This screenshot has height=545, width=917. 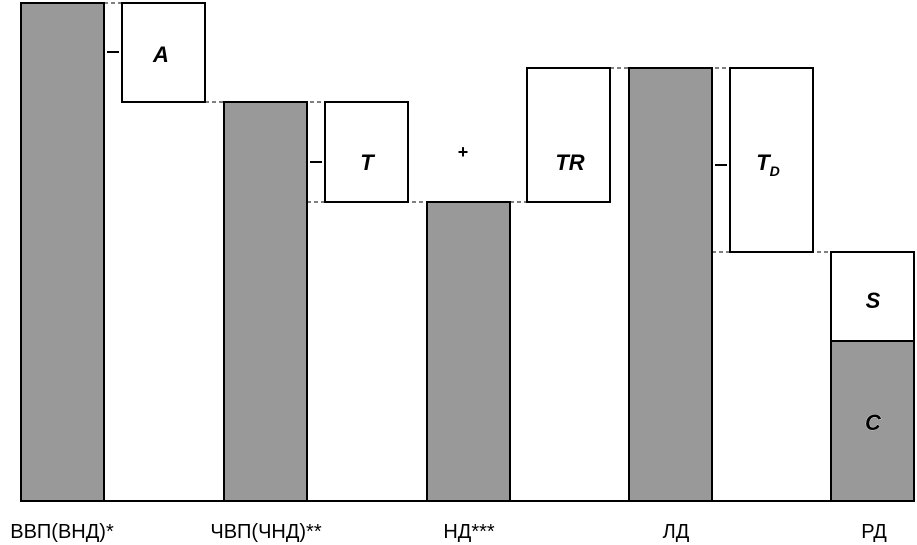 What do you see at coordinates (62, 532) in the screenshot?
I see `category-gdp: ВВП(ВНД)*` at bounding box center [62, 532].